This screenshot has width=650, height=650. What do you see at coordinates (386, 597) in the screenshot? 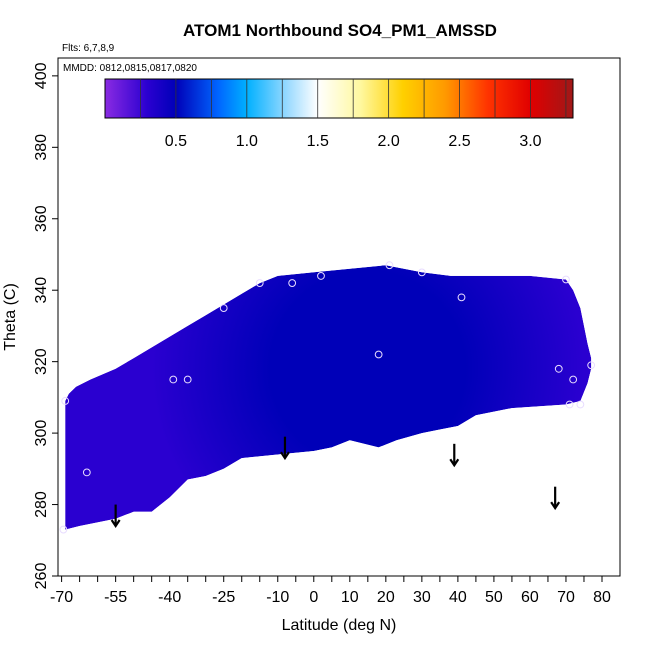
I see `x-tick-label: 20` at bounding box center [386, 597].